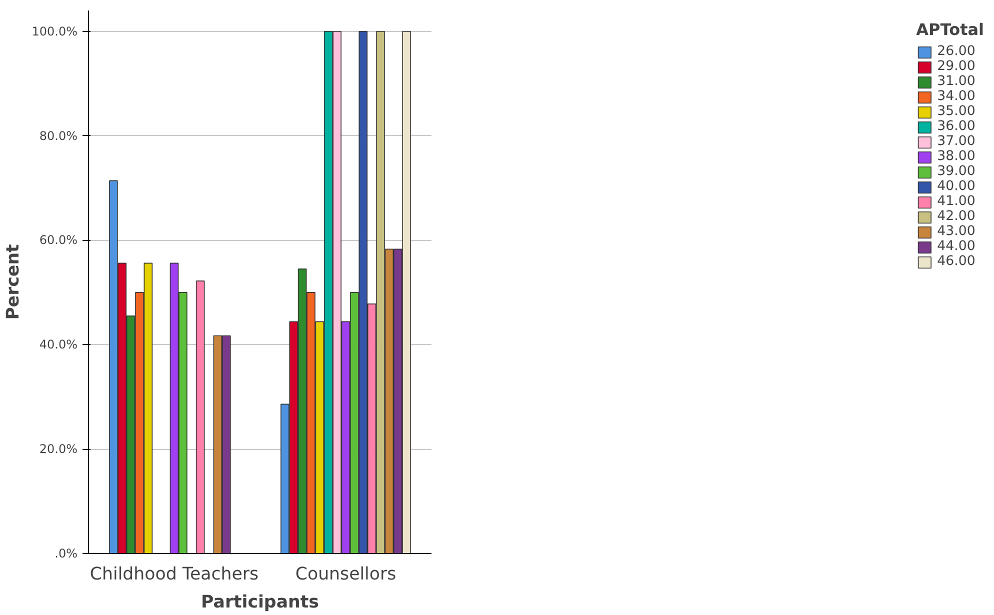 This screenshot has height=615, width=994. Describe the element at coordinates (58, 449) in the screenshot. I see `y-tick-label: 20.0%` at that location.